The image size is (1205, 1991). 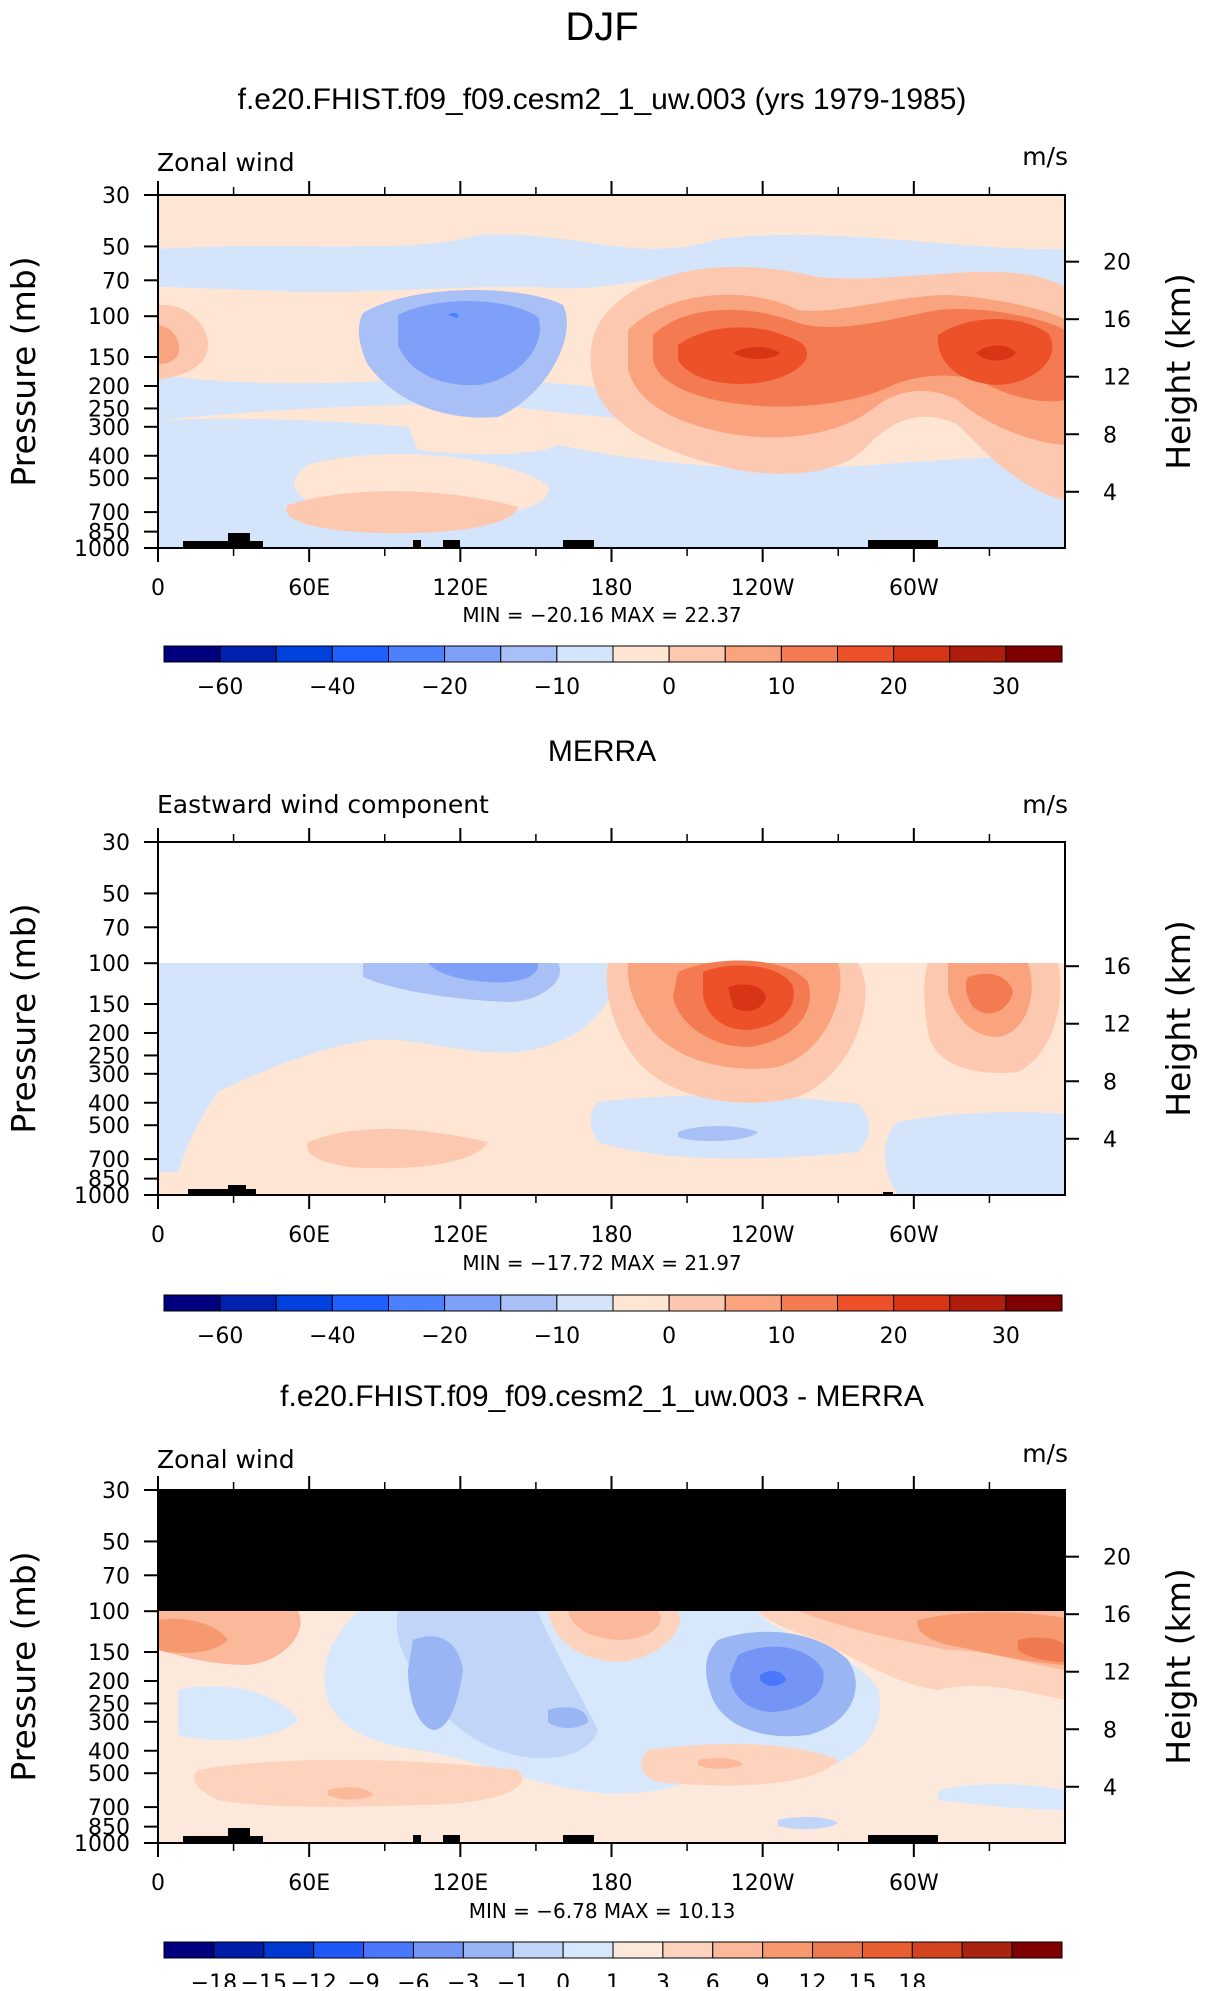 I want to click on y-axis-title: Pressure (mb), so click(x=23, y=1666).